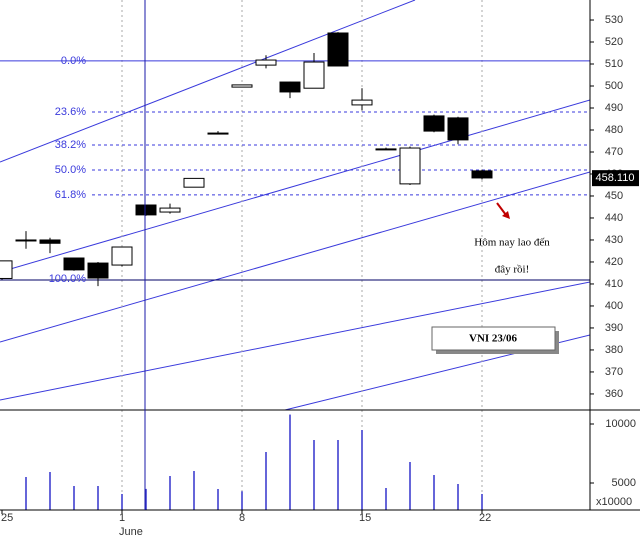  What do you see at coordinates (512, 243) in the screenshot?
I see `annotation: Hôm nay lao đến` at bounding box center [512, 243].